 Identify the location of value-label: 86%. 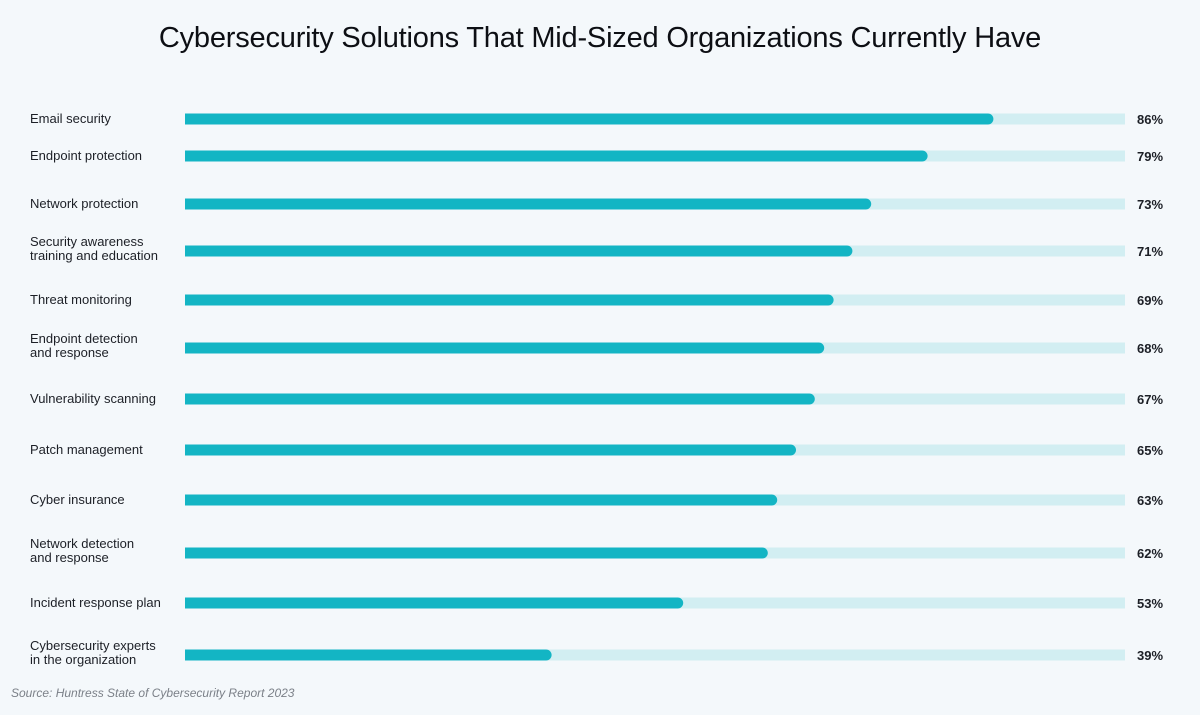
(1150, 119).